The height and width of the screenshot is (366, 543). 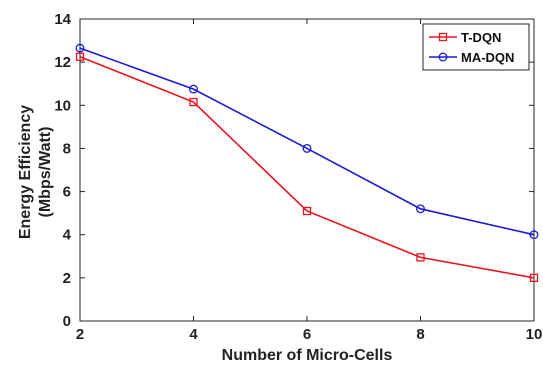 I want to click on y-tick-label: 14, so click(x=62, y=19).